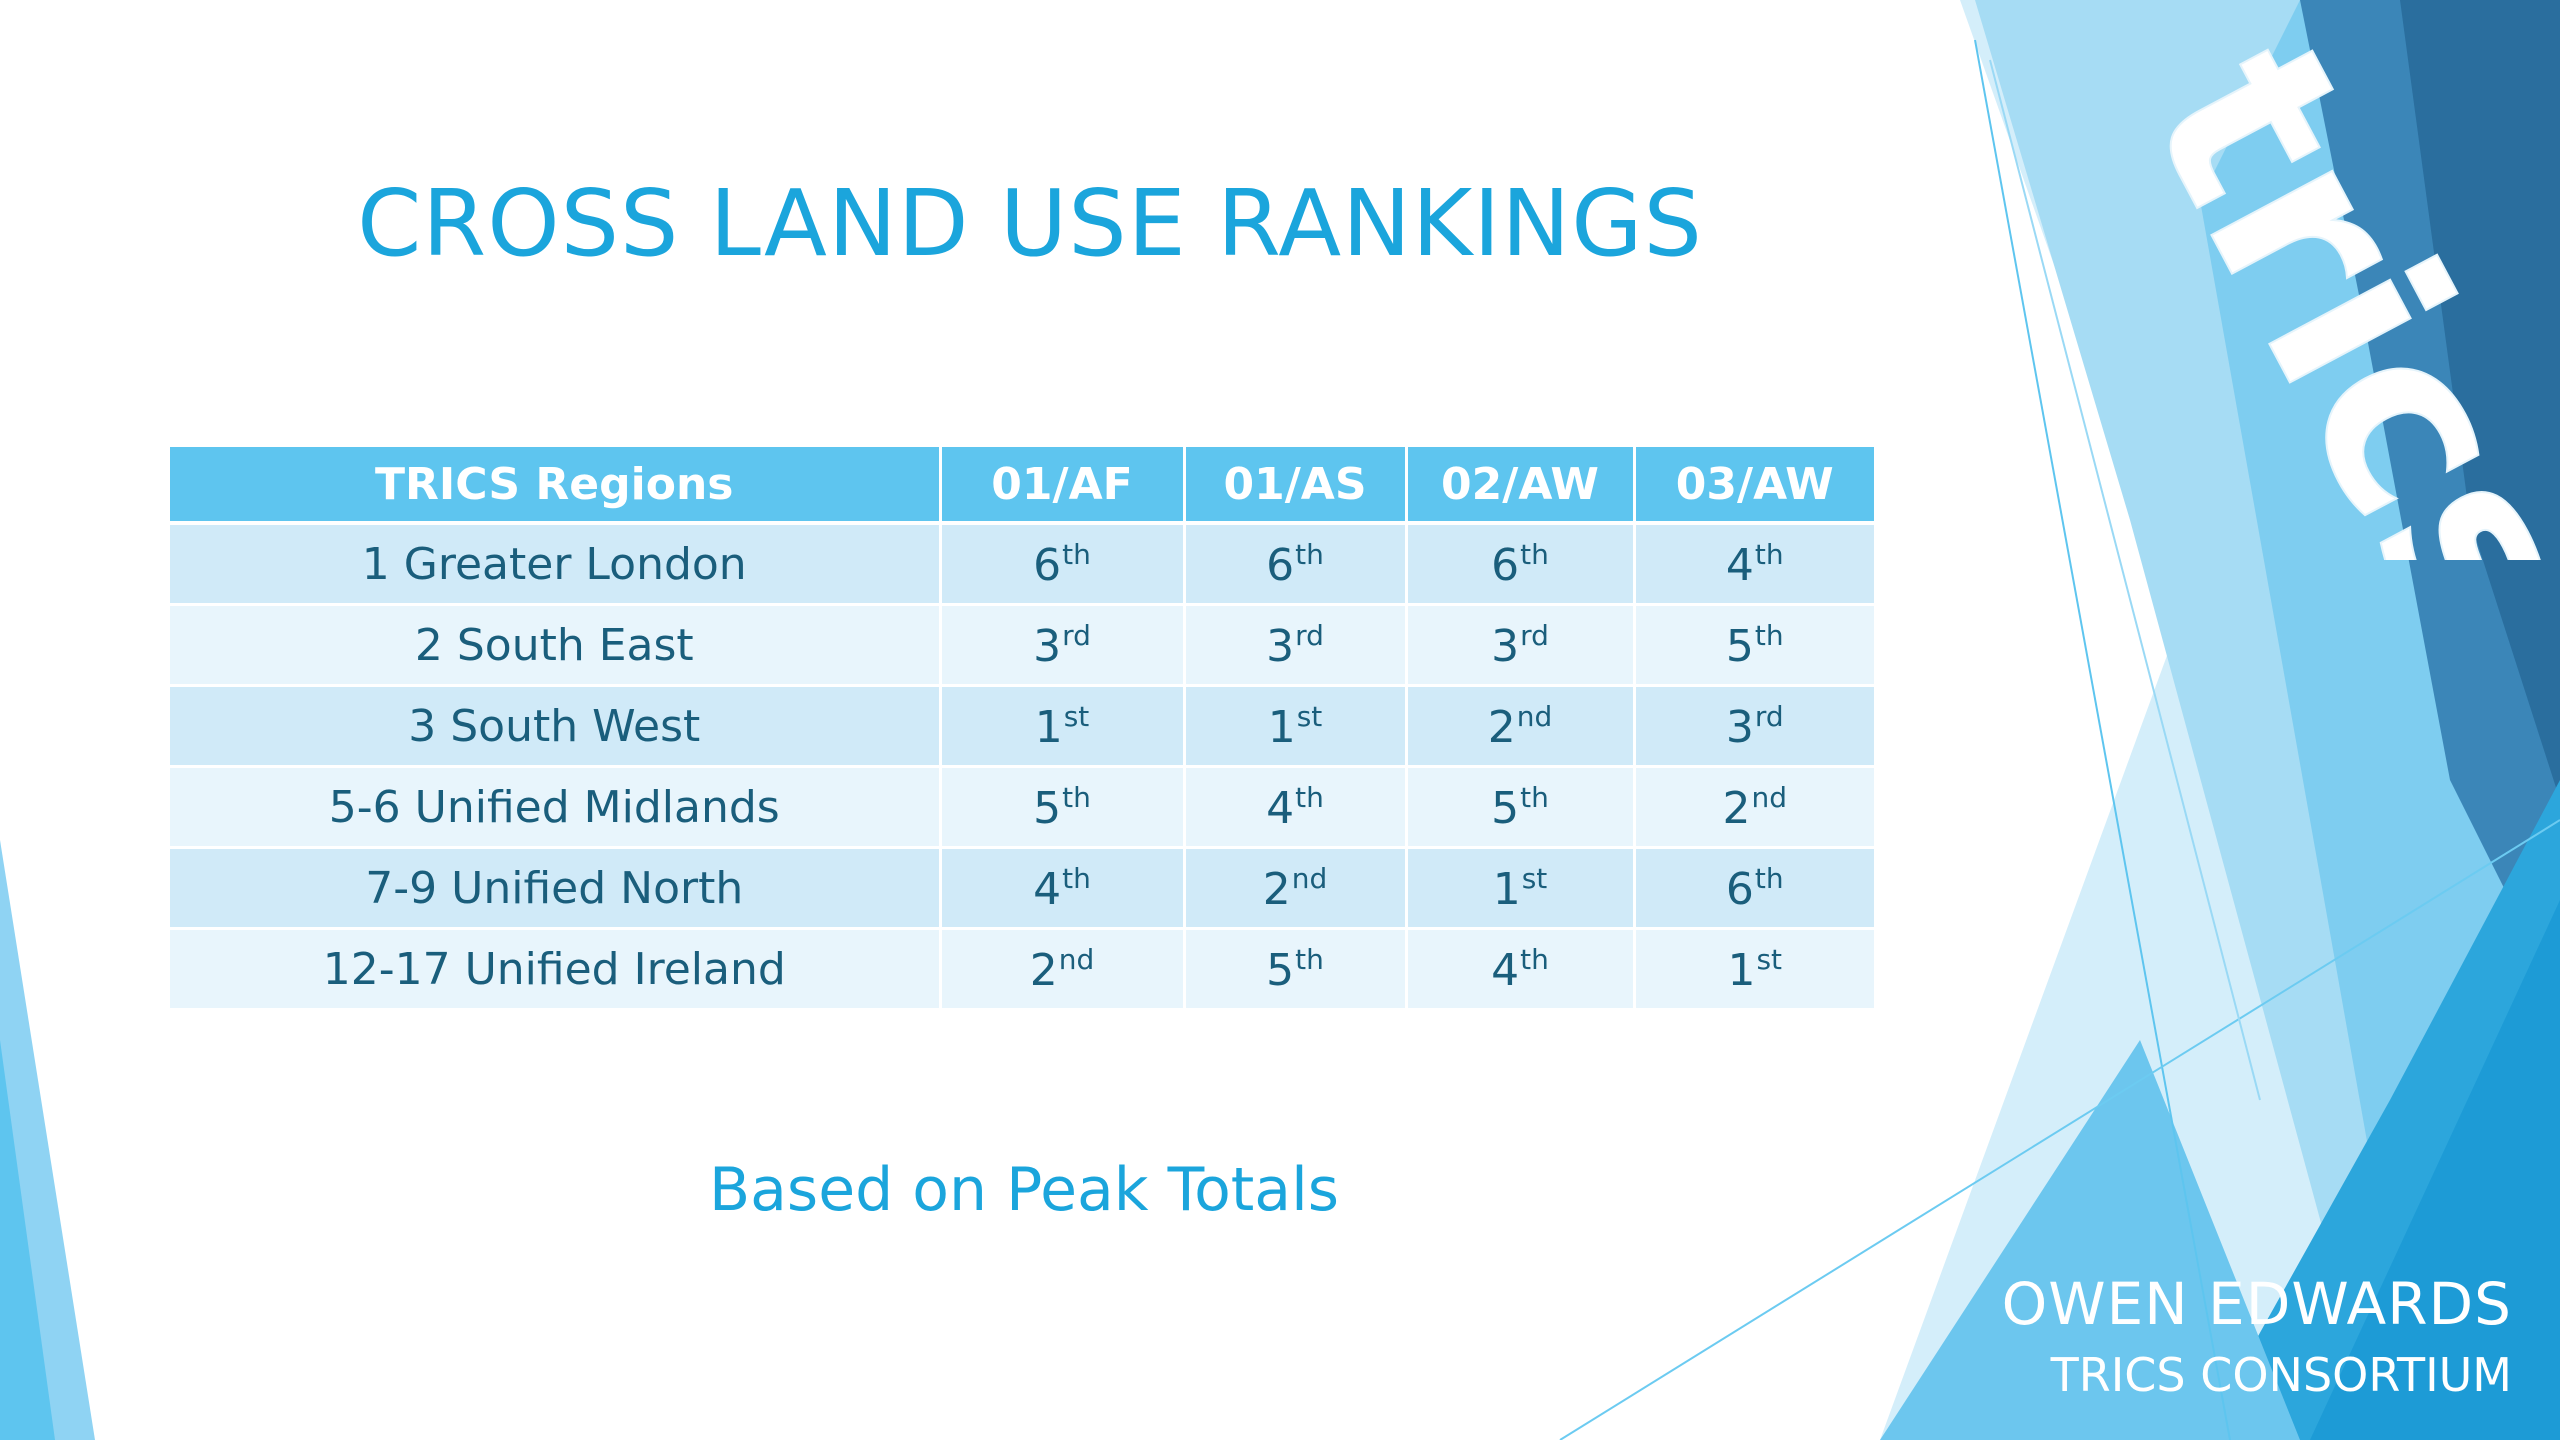 This screenshot has width=2560, height=1440. Describe the element at coordinates (2435, 1170) in the screenshot. I see `right-facet-bright-deep` at that location.